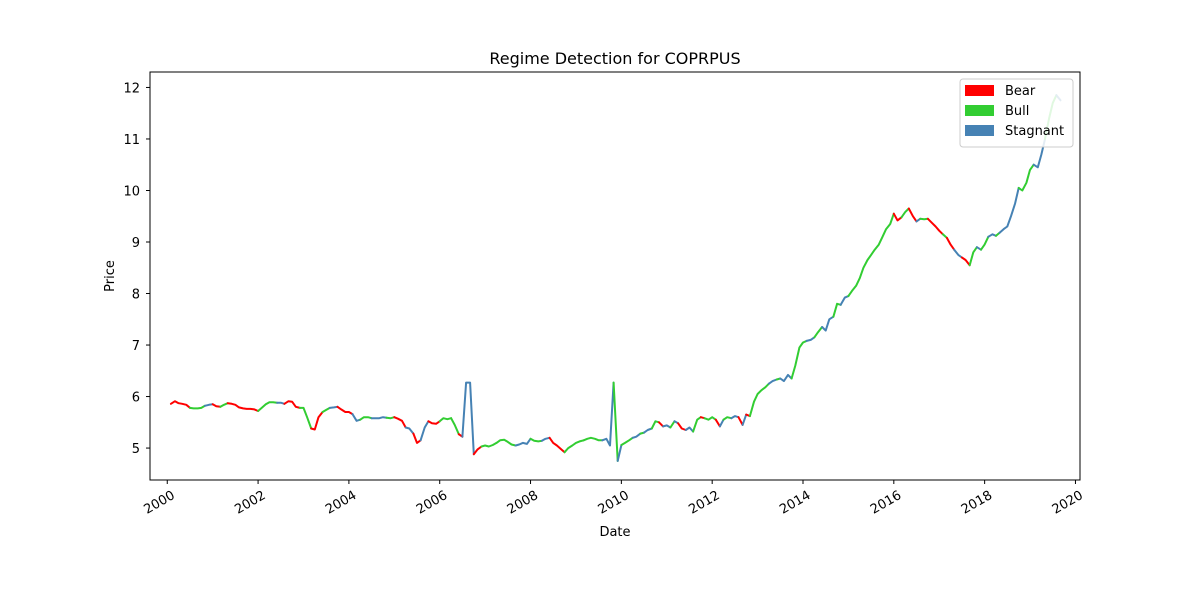 This screenshot has height=600, width=1200. What do you see at coordinates (136, 243) in the screenshot?
I see `y-tick-label: 9` at bounding box center [136, 243].